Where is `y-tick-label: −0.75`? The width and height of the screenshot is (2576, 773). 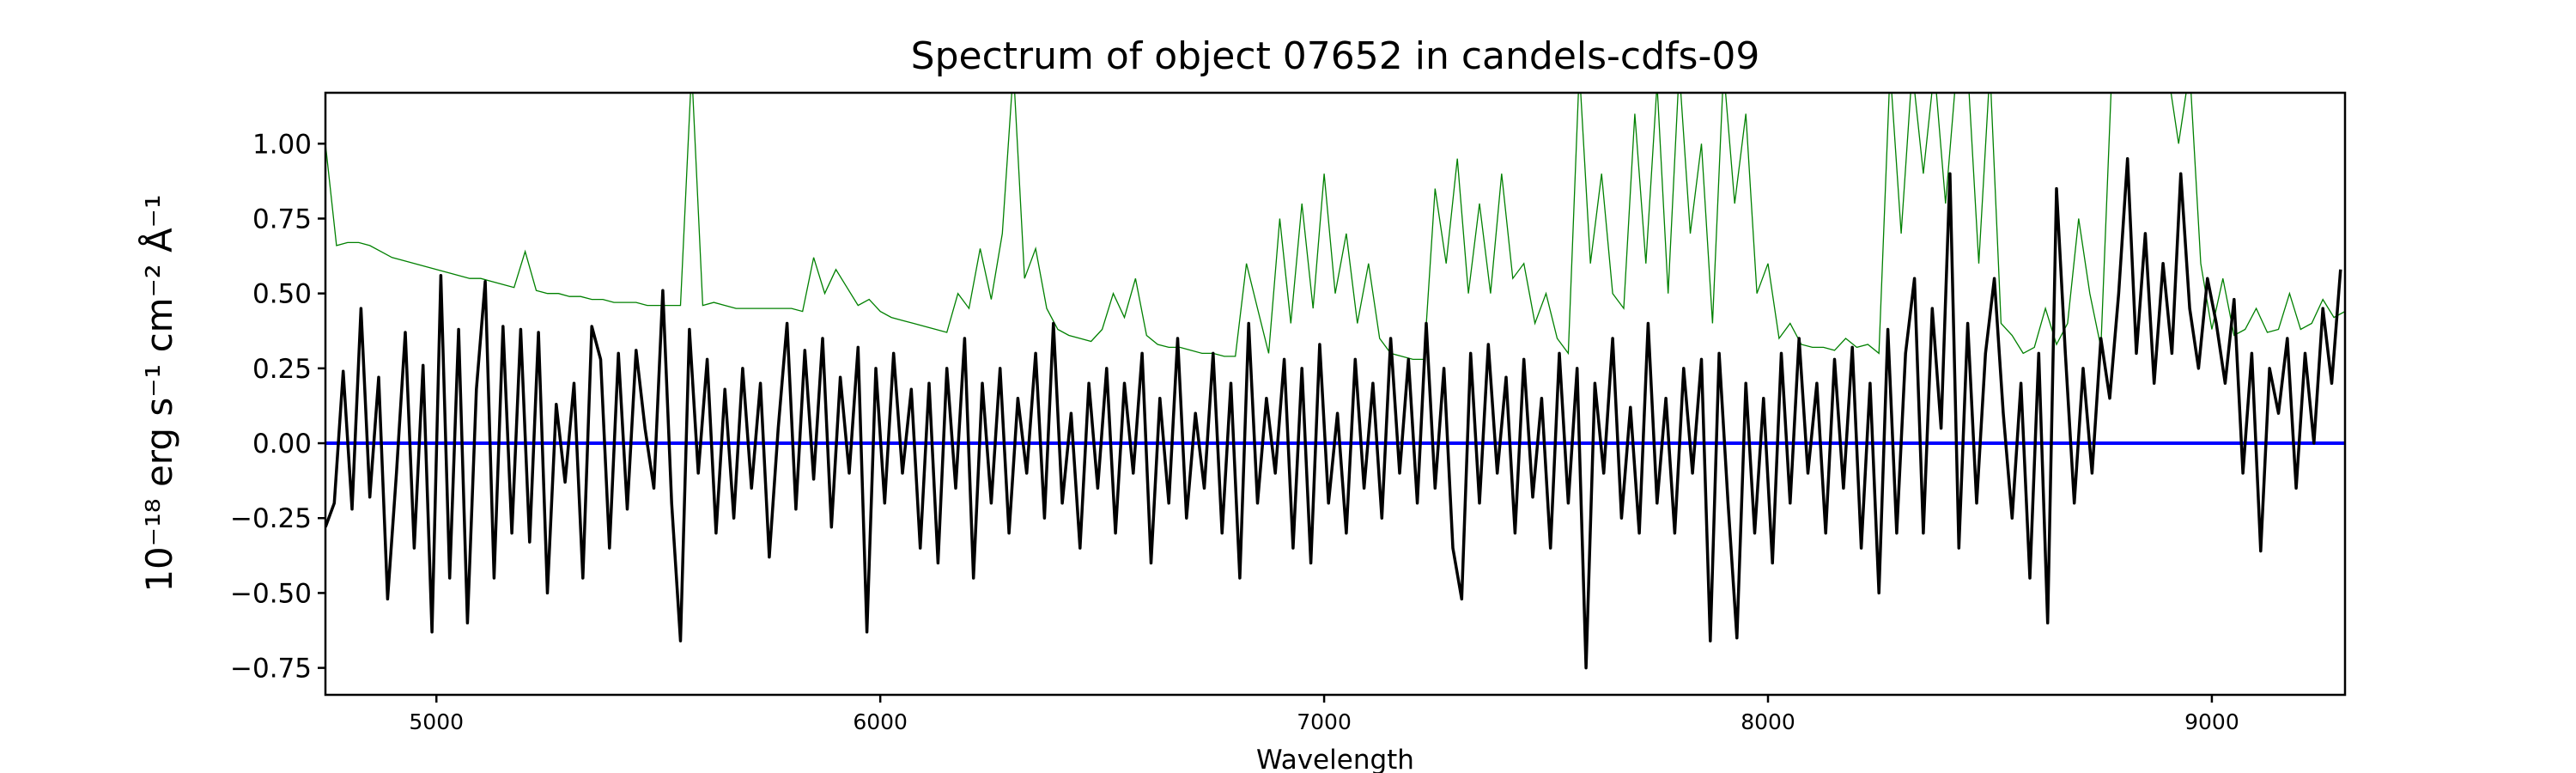 y-tick-label: −0.75 is located at coordinates (271, 669).